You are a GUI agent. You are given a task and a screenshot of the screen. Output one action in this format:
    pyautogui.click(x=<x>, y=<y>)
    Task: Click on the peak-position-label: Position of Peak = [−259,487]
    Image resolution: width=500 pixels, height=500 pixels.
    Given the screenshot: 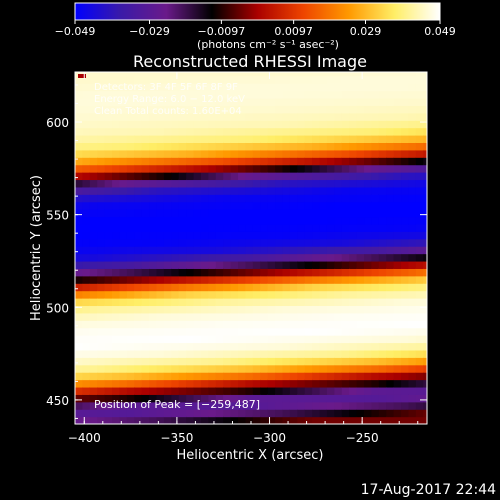 What is the action you would take?
    pyautogui.click(x=177, y=404)
    